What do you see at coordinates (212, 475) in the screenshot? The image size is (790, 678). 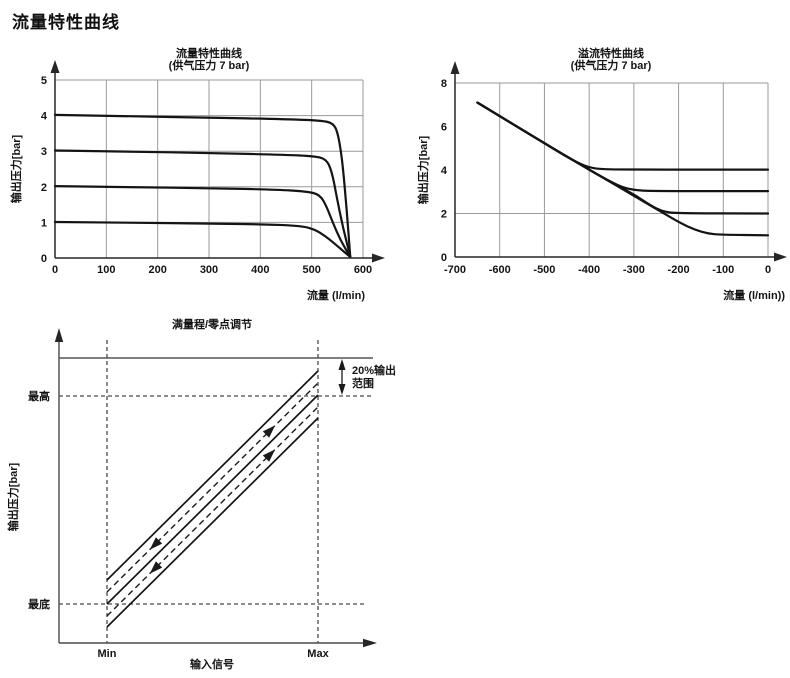 I see `characteristic-line-upper` at bounding box center [212, 475].